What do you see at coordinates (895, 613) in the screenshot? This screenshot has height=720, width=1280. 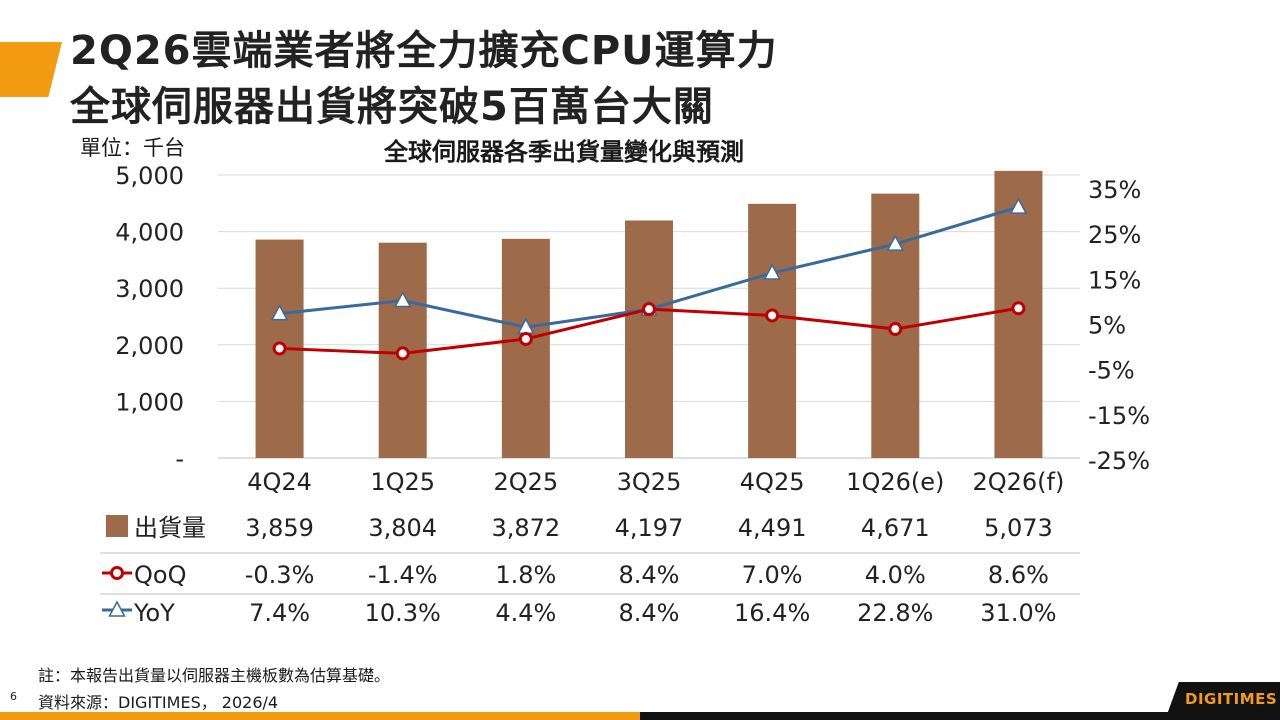 I see `table-cell: 22.8%` at bounding box center [895, 613].